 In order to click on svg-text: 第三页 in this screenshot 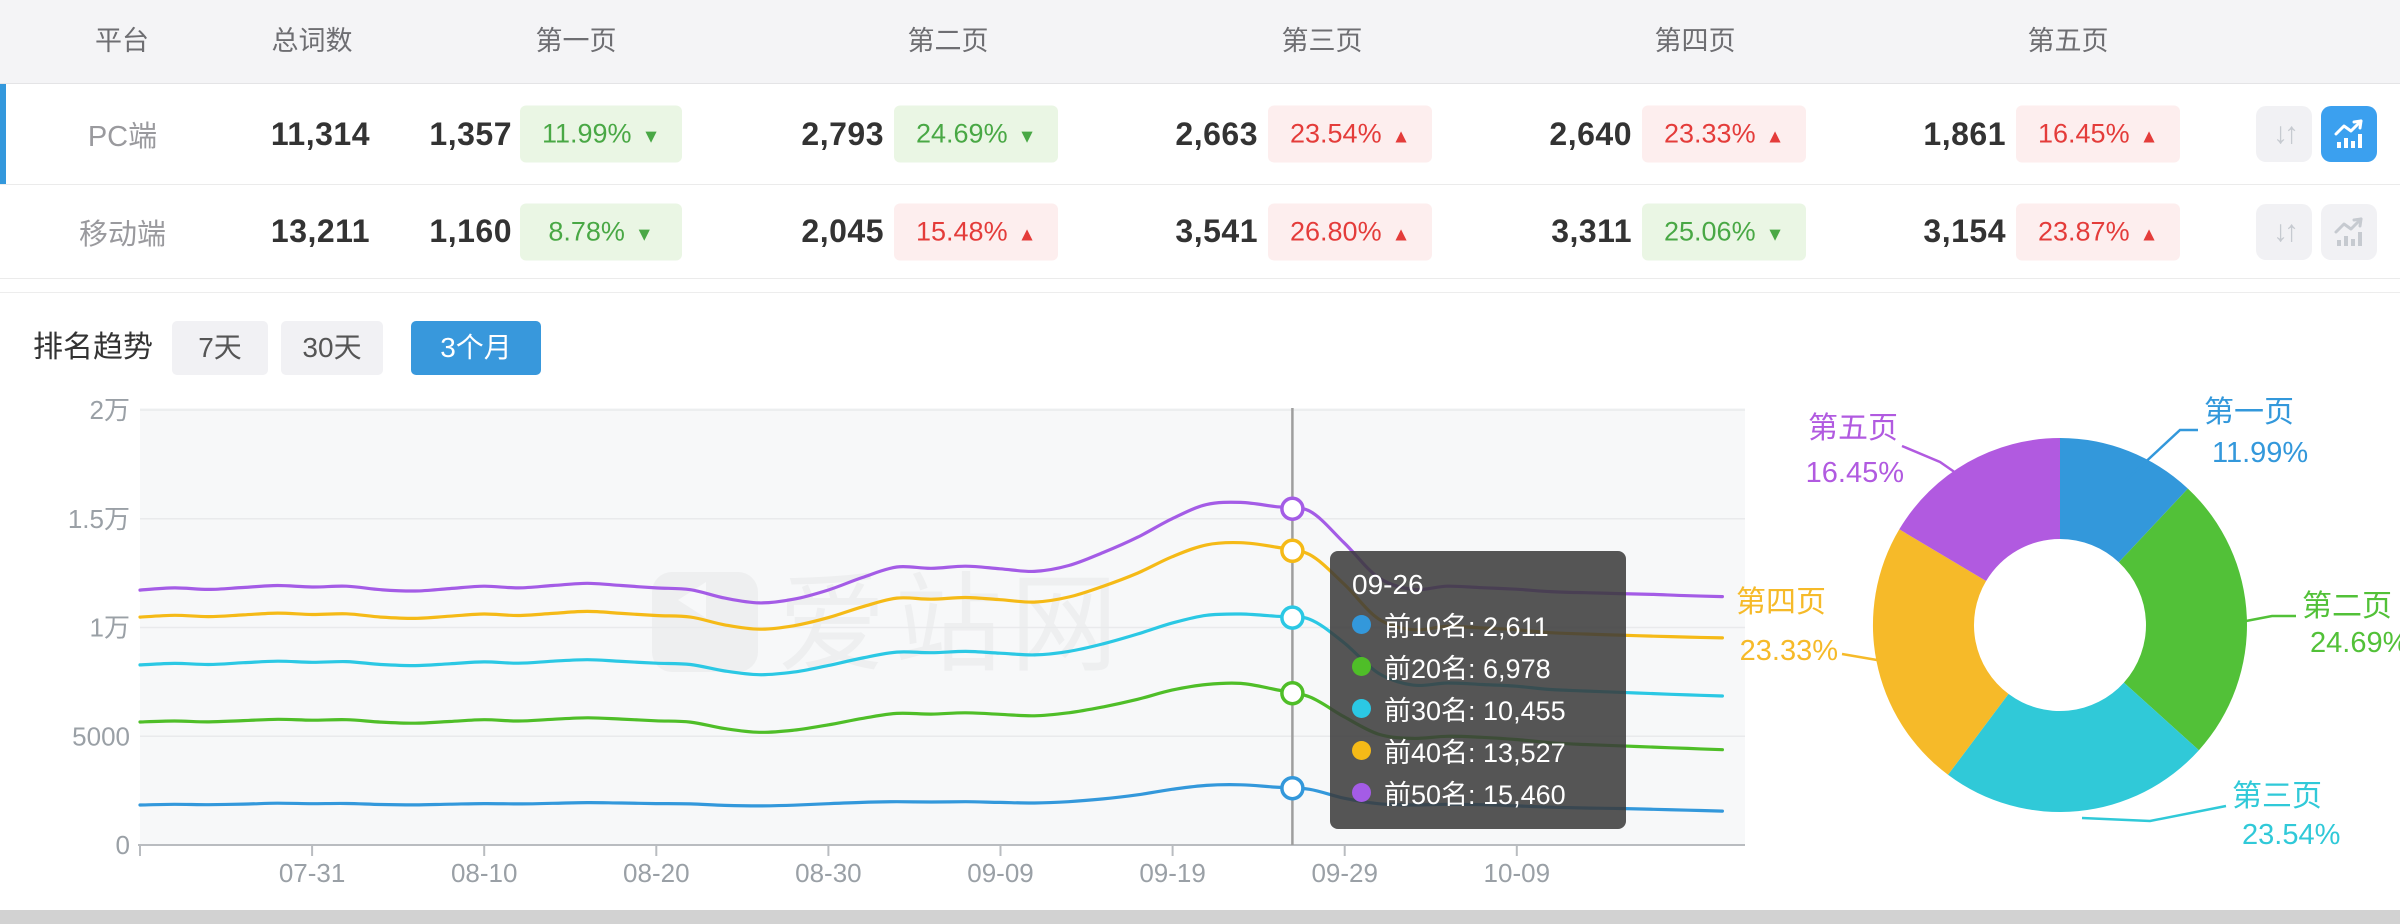, I will do `click(2277, 796)`.